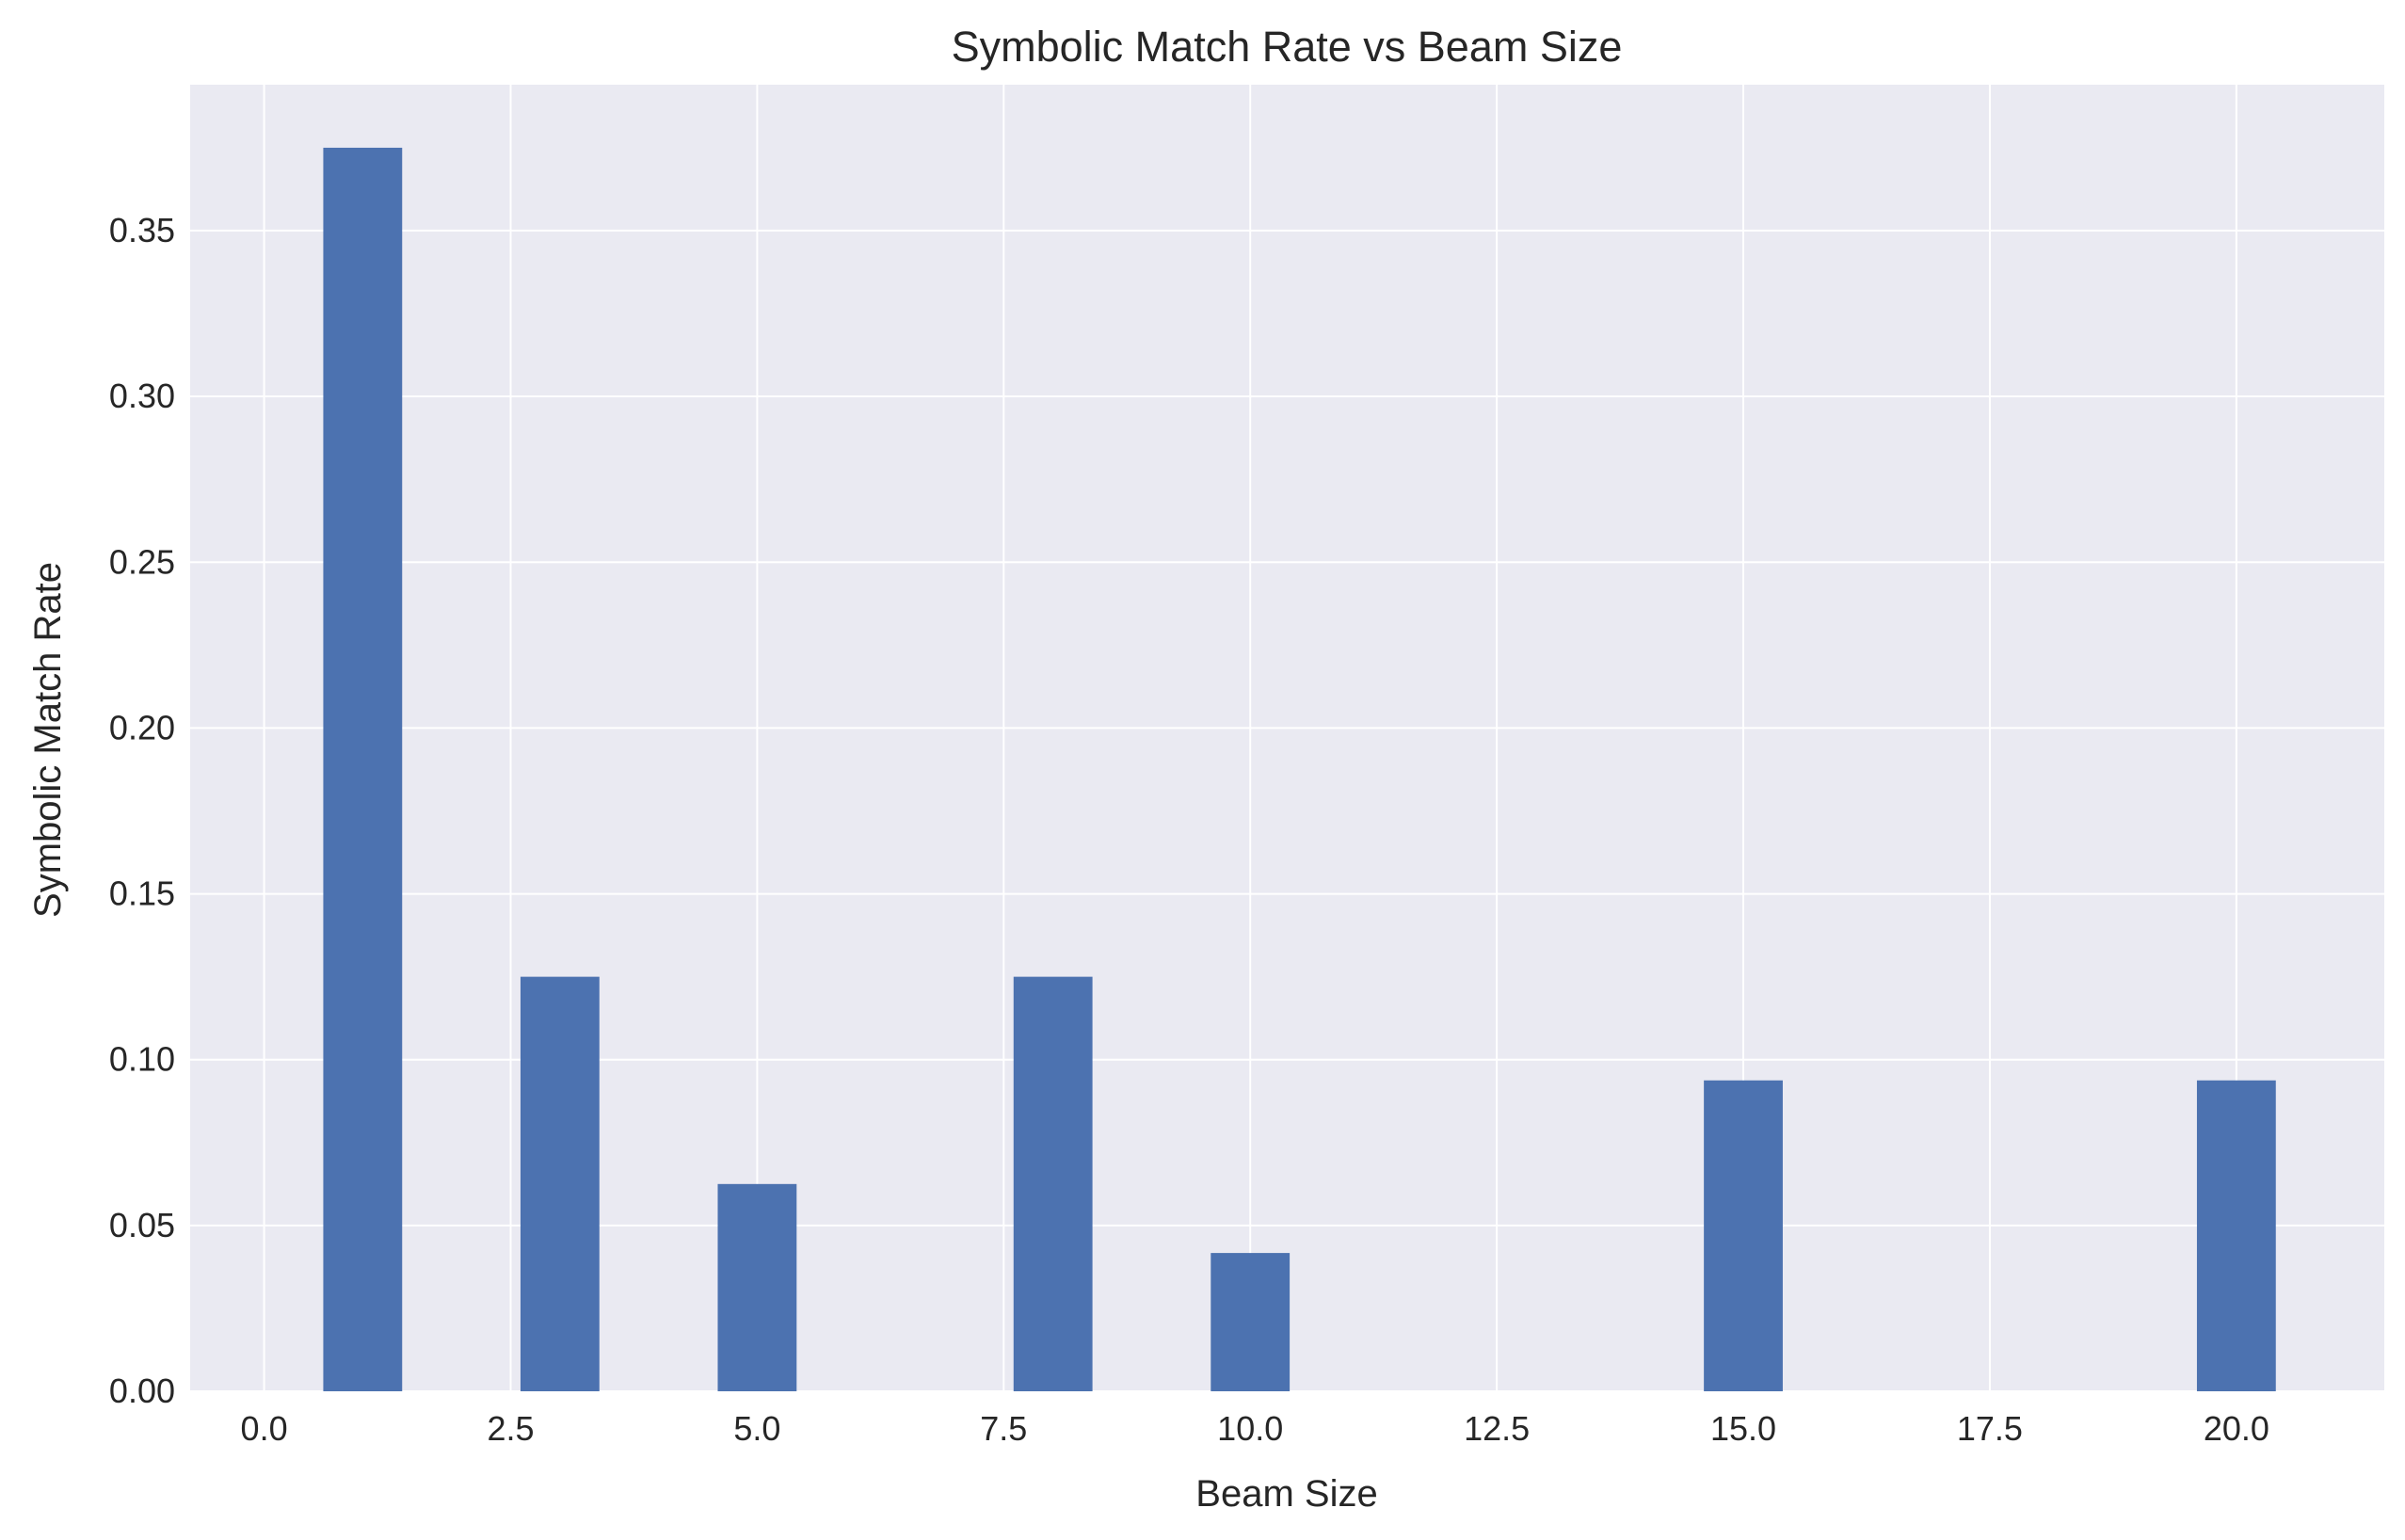 The width and height of the screenshot is (2405, 1540). What do you see at coordinates (142, 893) in the screenshot?
I see `y-tick-label: 0.15` at bounding box center [142, 893].